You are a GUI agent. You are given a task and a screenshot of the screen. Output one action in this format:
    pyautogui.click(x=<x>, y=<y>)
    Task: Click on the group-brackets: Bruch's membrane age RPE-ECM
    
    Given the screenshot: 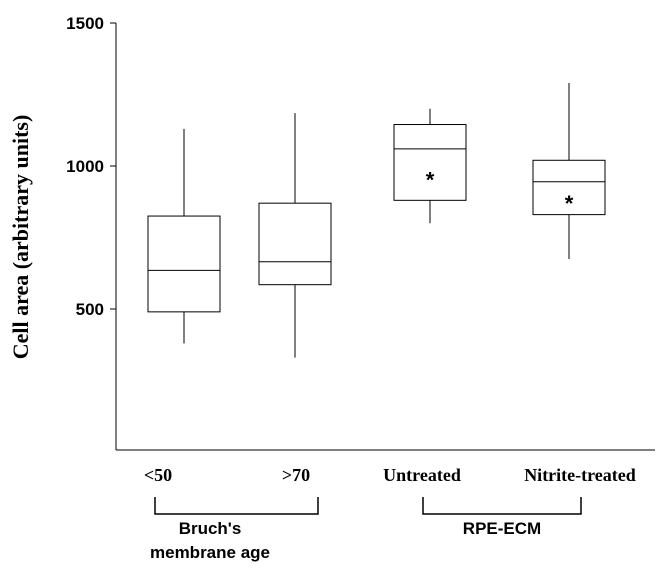 What is the action you would take?
    pyautogui.click(x=366, y=529)
    